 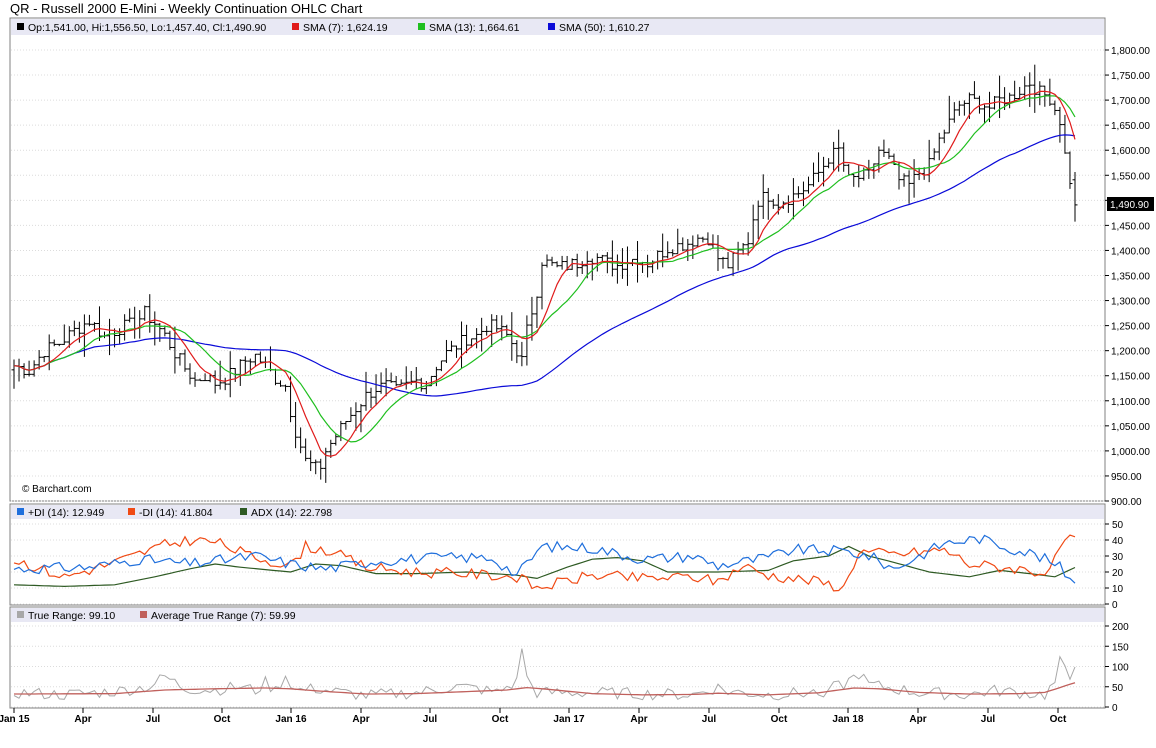 What do you see at coordinates (222, 719) in the screenshot?
I see `x-tick-label: Oct` at bounding box center [222, 719].